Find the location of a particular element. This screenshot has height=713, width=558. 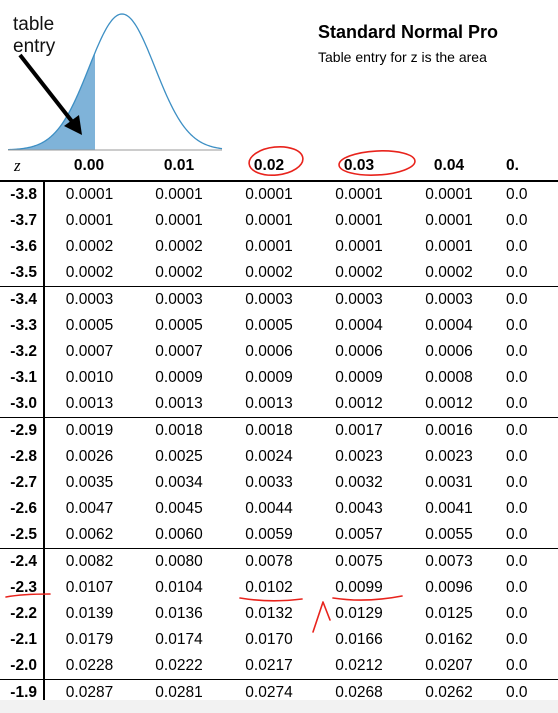

pointer-arrow-head is located at coordinates (73, 125).